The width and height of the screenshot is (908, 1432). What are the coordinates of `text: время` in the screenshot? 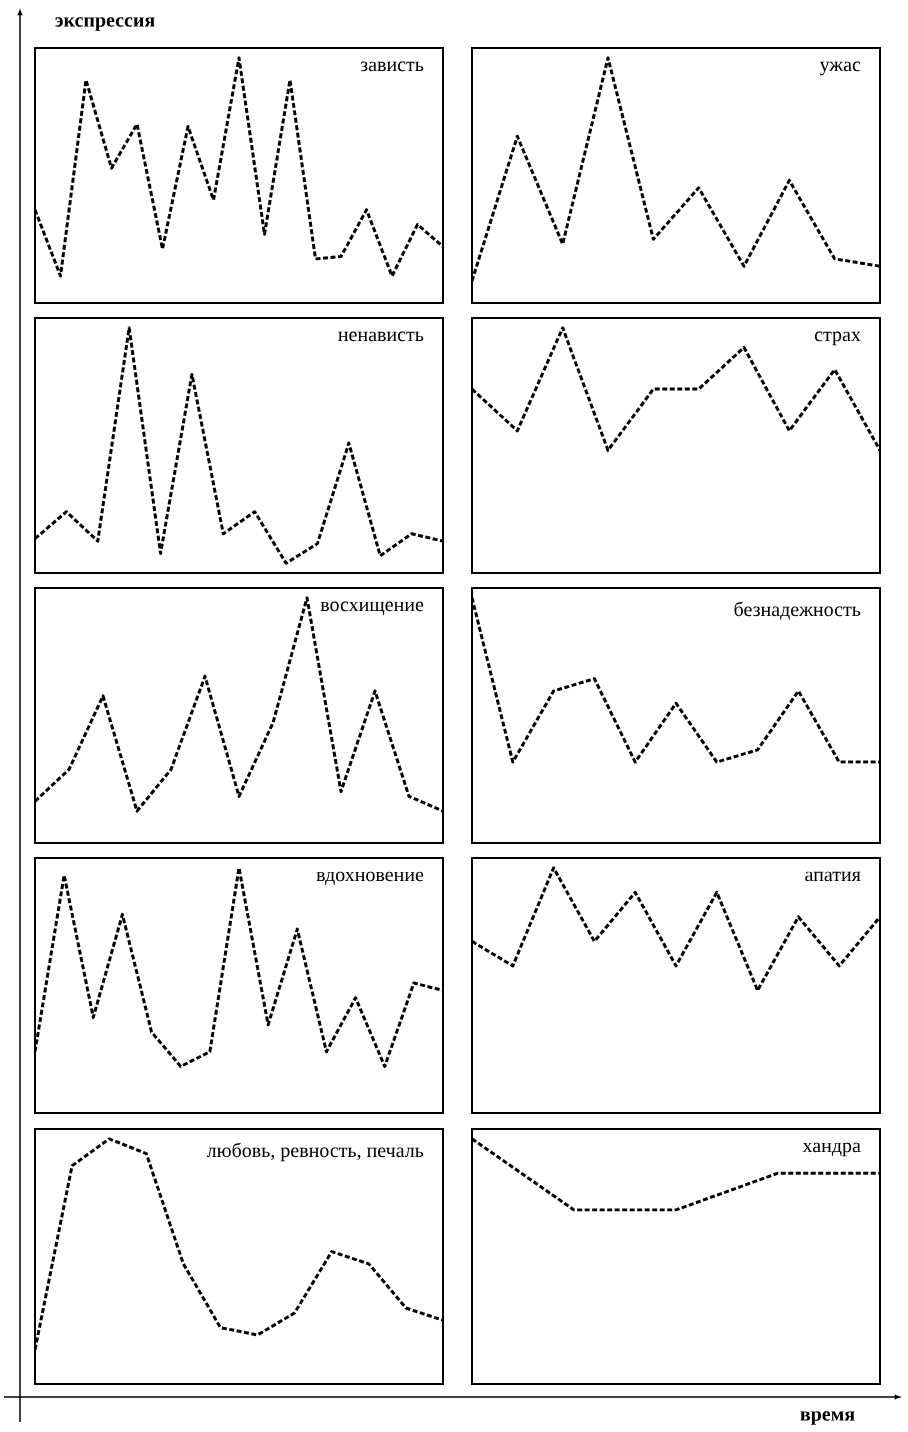 It's located at (827, 1418).